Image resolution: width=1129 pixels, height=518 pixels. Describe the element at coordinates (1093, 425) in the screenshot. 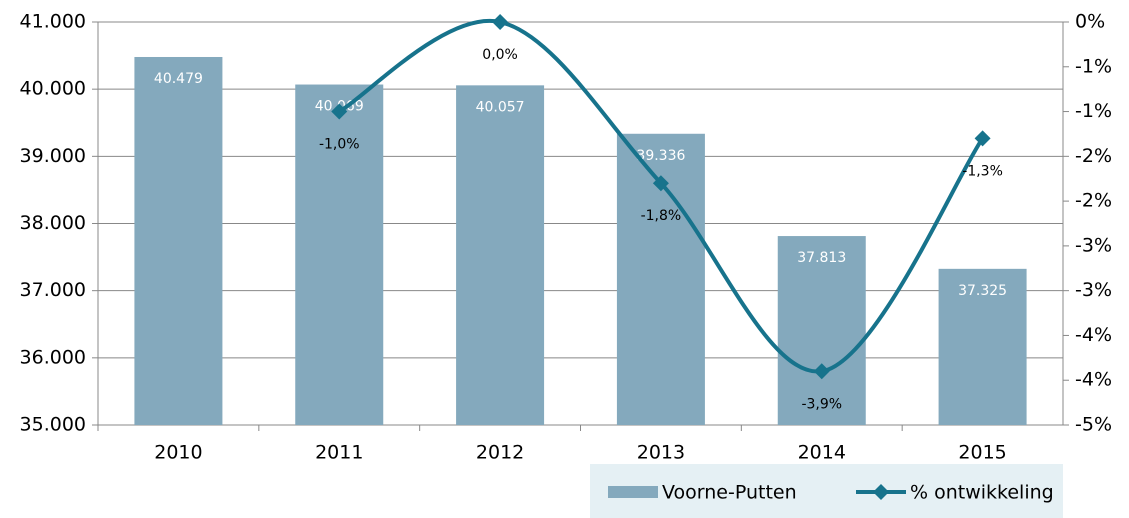

I see `y2-tick-label: -5%` at that location.